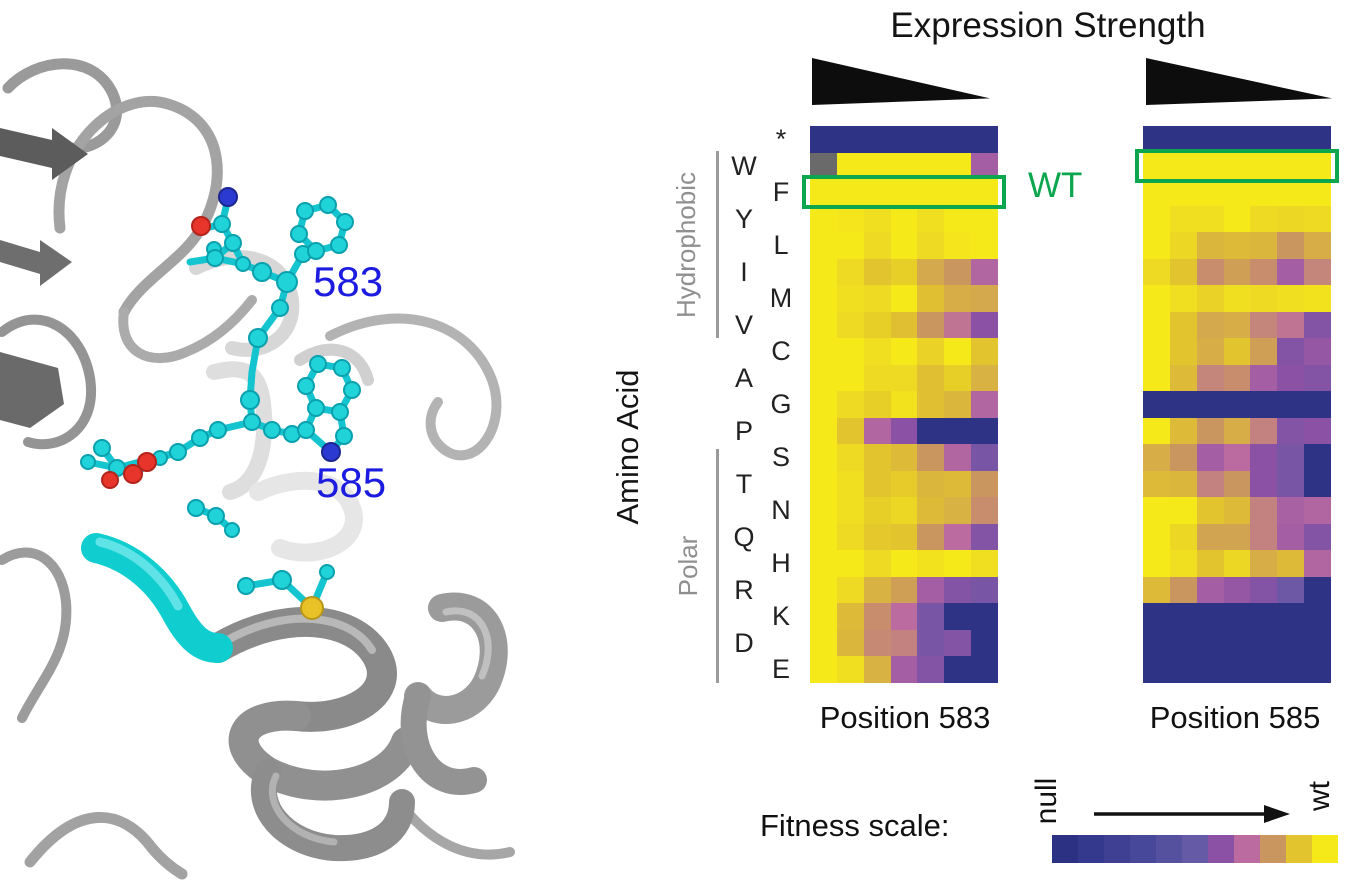  Describe the element at coordinates (744, 536) in the screenshot. I see `amino-acid-label-Q: Q` at that location.